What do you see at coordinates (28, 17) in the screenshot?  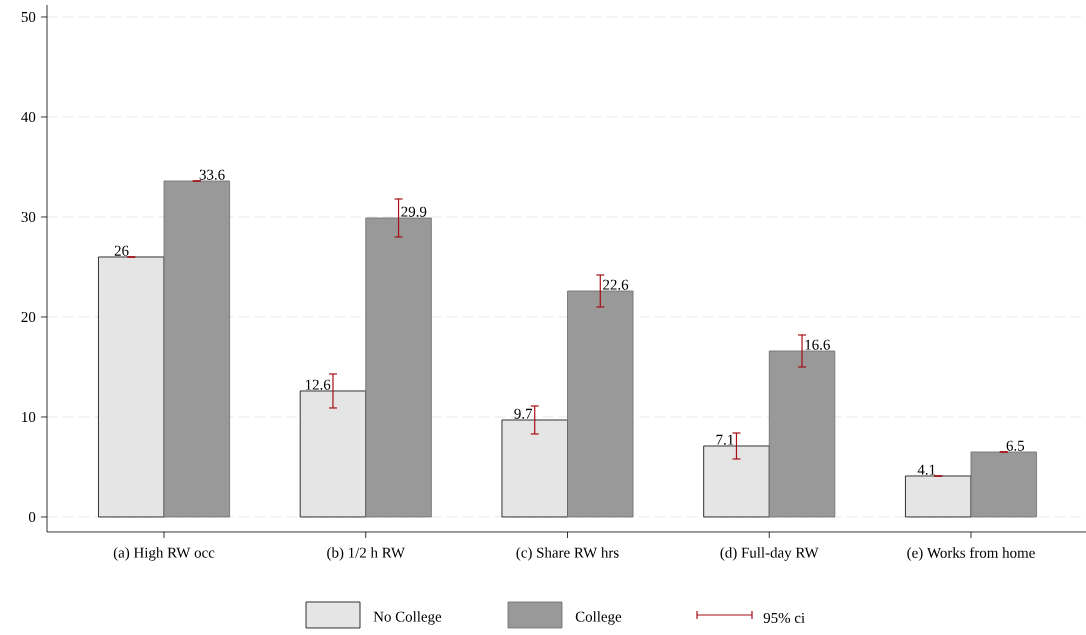 I see `y-tick-label: 50` at bounding box center [28, 17].